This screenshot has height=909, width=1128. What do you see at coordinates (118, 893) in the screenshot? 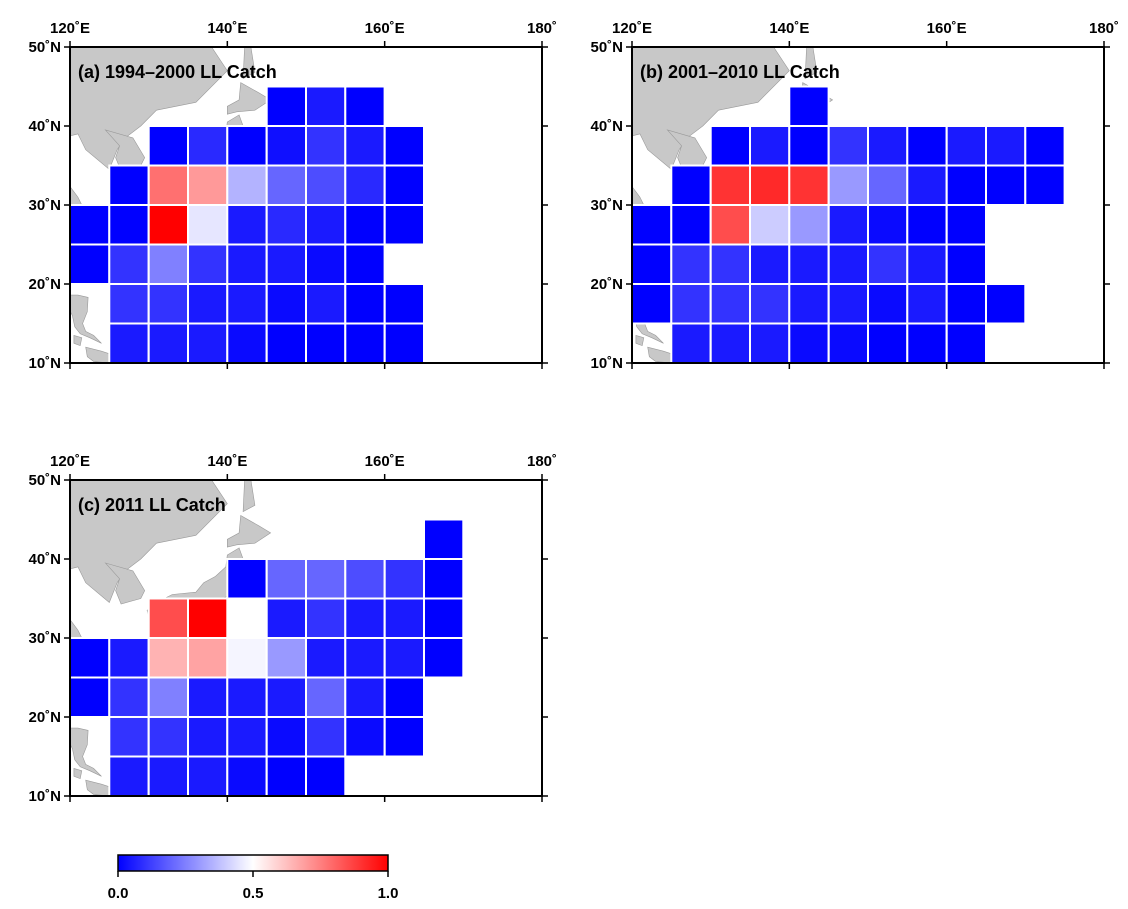
I see `colorbar-tick-label: 0.0` at bounding box center [118, 893].